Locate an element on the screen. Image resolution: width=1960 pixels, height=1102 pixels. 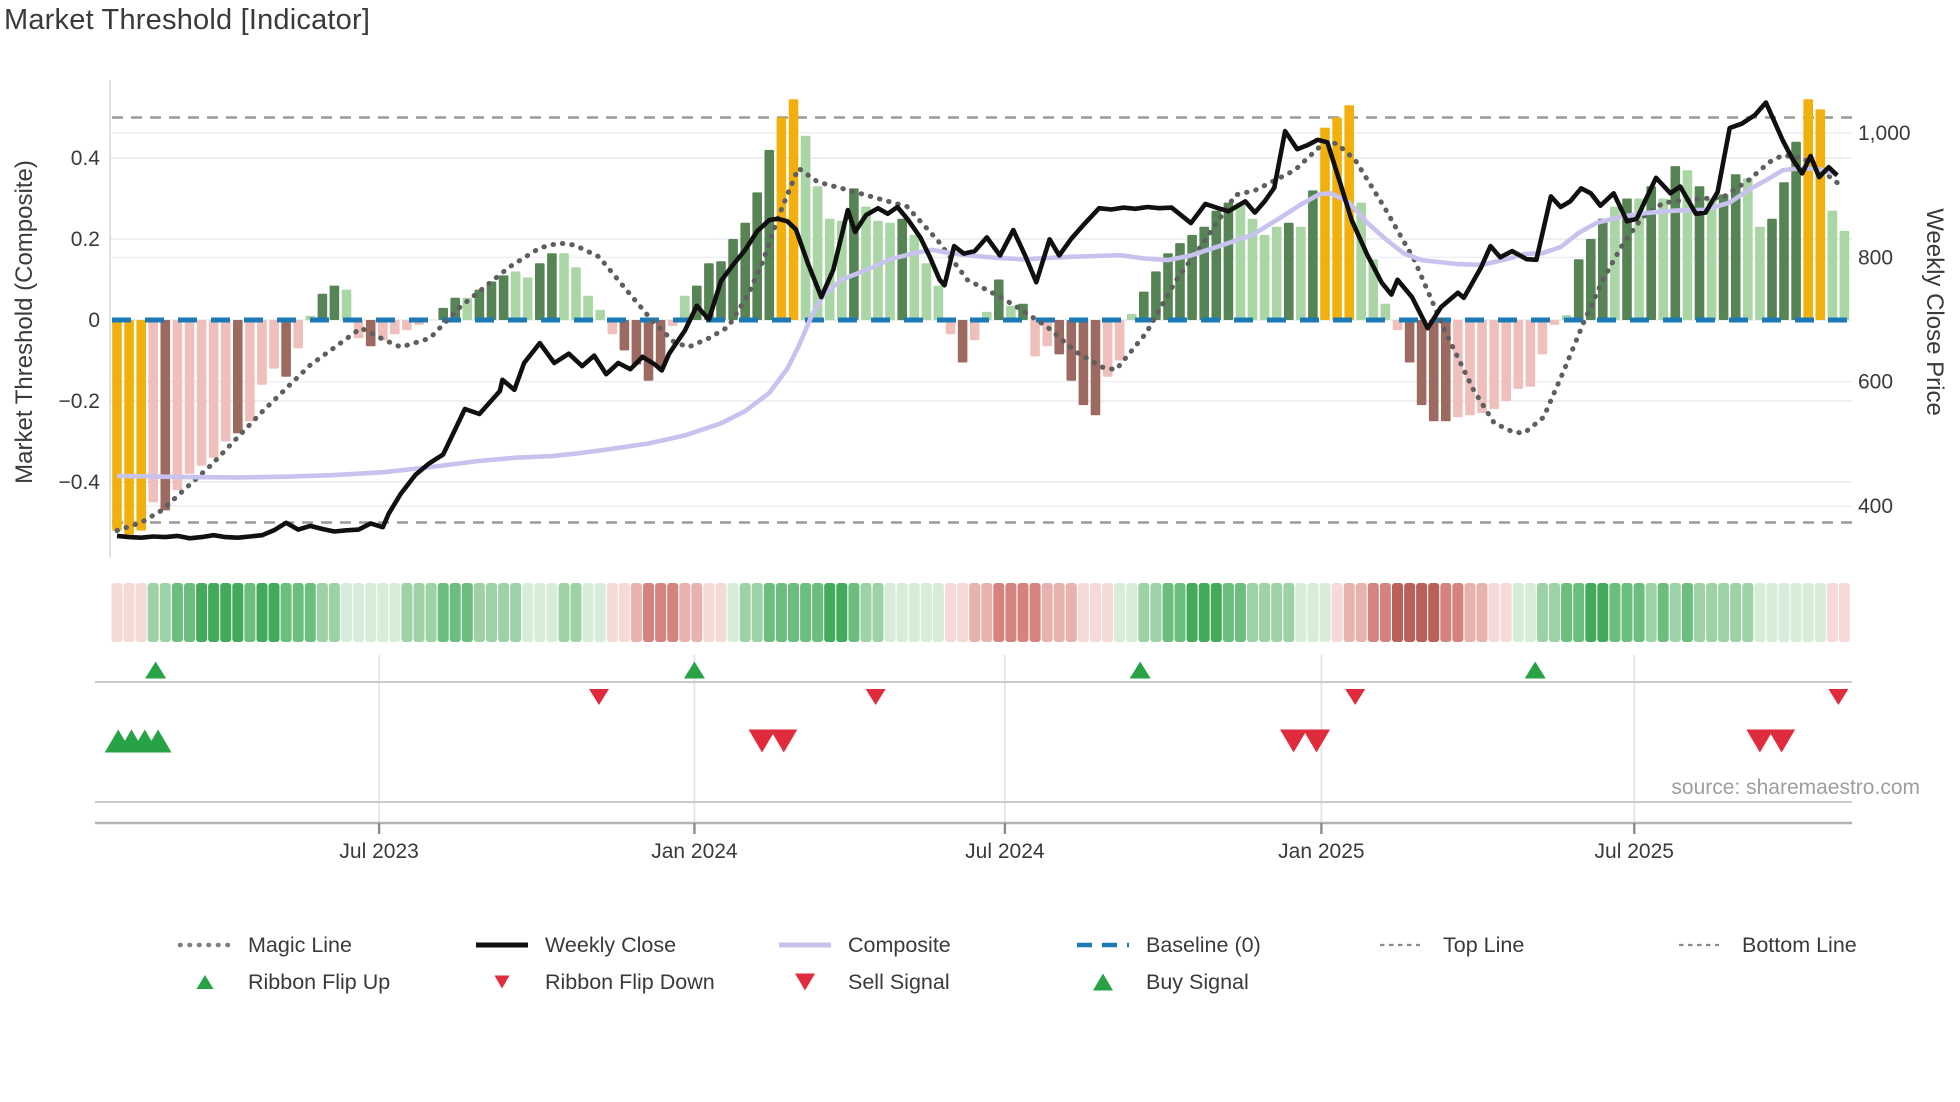
x-axis-tick-label: Jan 2025 is located at coordinates (1321, 851).